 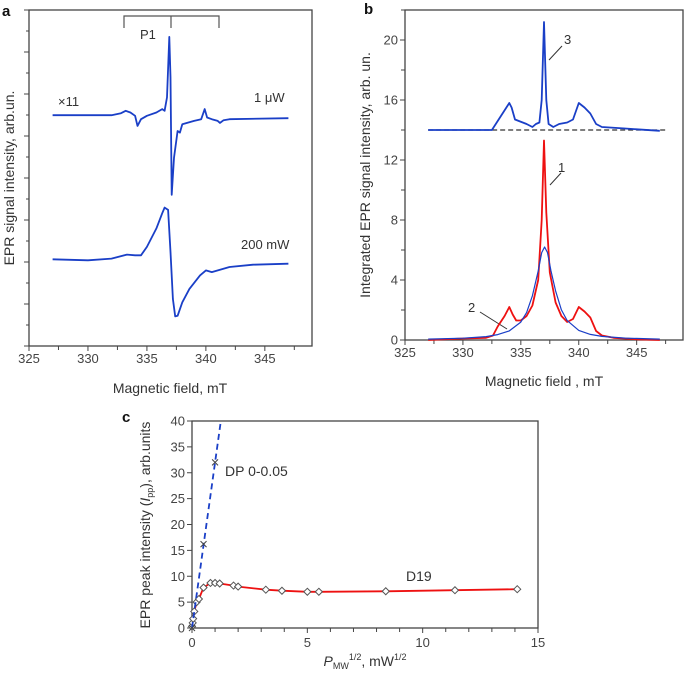 What do you see at coordinates (521, 352) in the screenshot?
I see `x-tick-label-b: 335` at bounding box center [521, 352].